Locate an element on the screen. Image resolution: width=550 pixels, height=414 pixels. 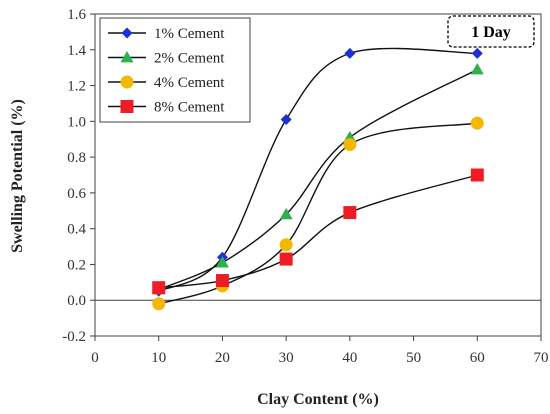
legend-label: 4% Cement is located at coordinates (189, 83).